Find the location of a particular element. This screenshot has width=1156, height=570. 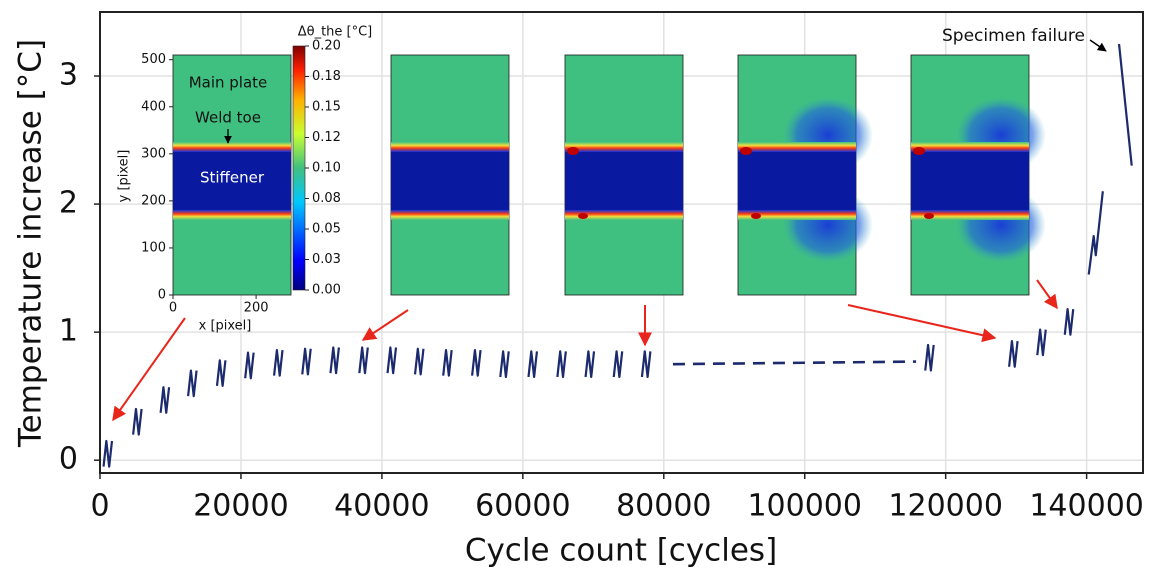

y-axis-label: Temperature increase [°C] is located at coordinates (31, 243).